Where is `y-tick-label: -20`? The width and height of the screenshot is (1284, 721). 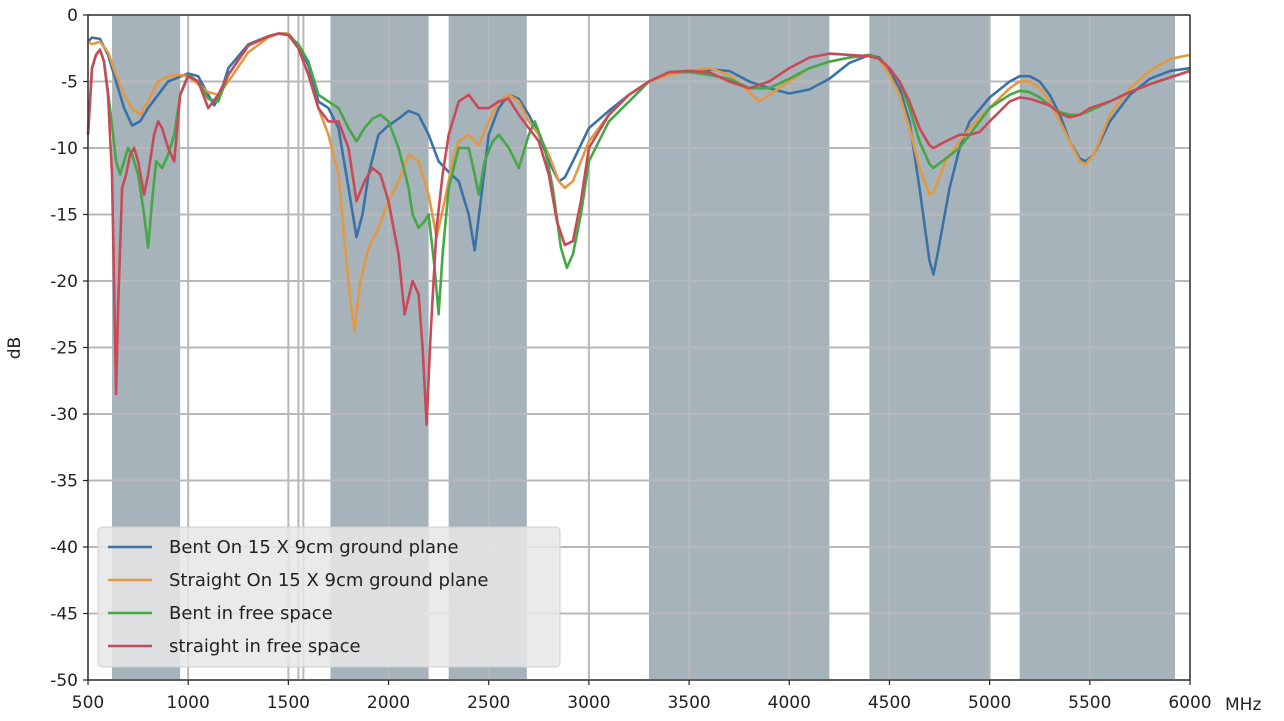 y-tick-label: -20 is located at coordinates (64, 282).